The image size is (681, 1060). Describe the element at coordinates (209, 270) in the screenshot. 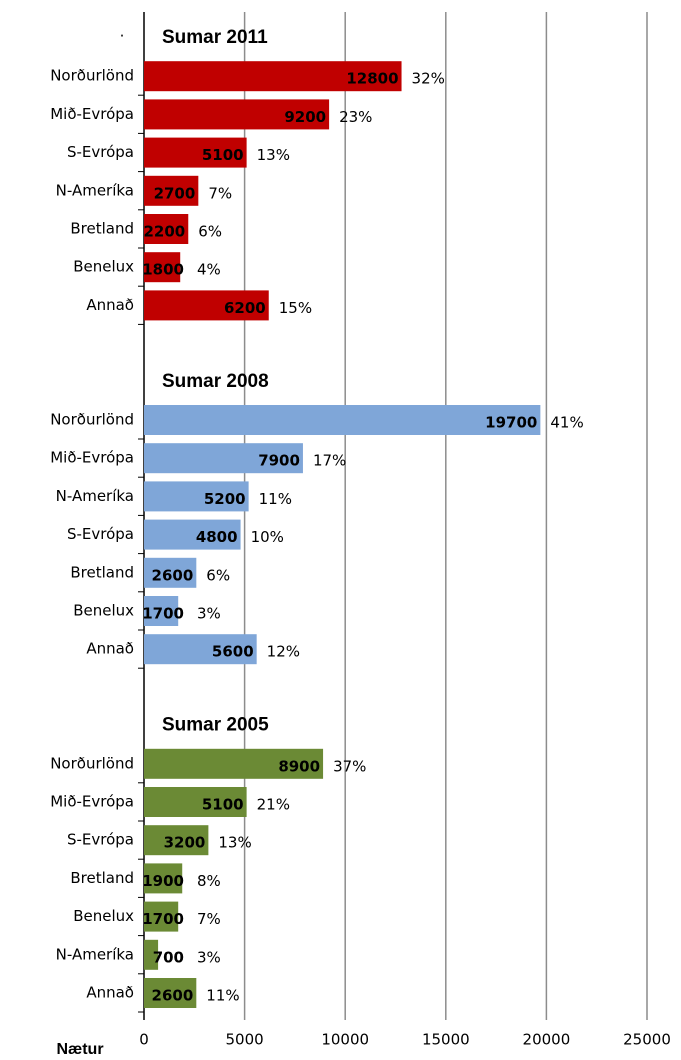

I see `share-label: 4%` at that location.